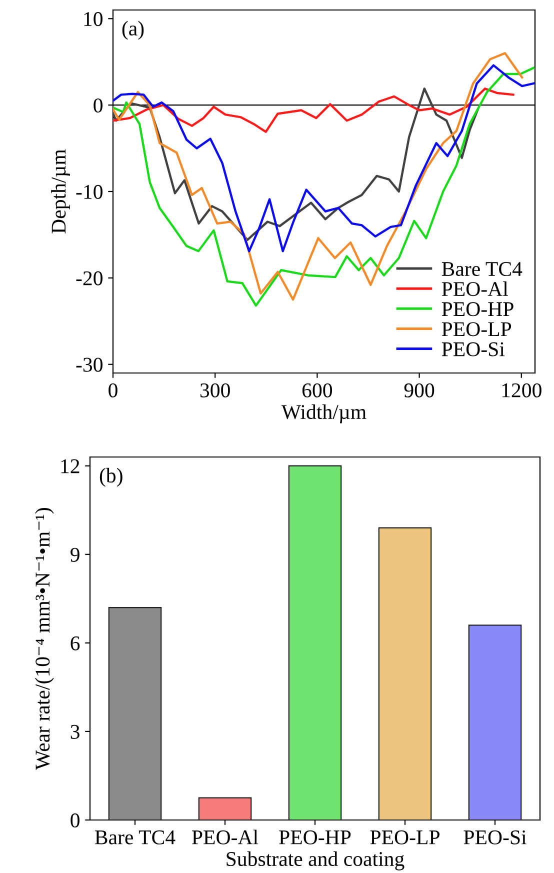  What do you see at coordinates (75, 643) in the screenshot?
I see `y-tick-label: 6` at bounding box center [75, 643].